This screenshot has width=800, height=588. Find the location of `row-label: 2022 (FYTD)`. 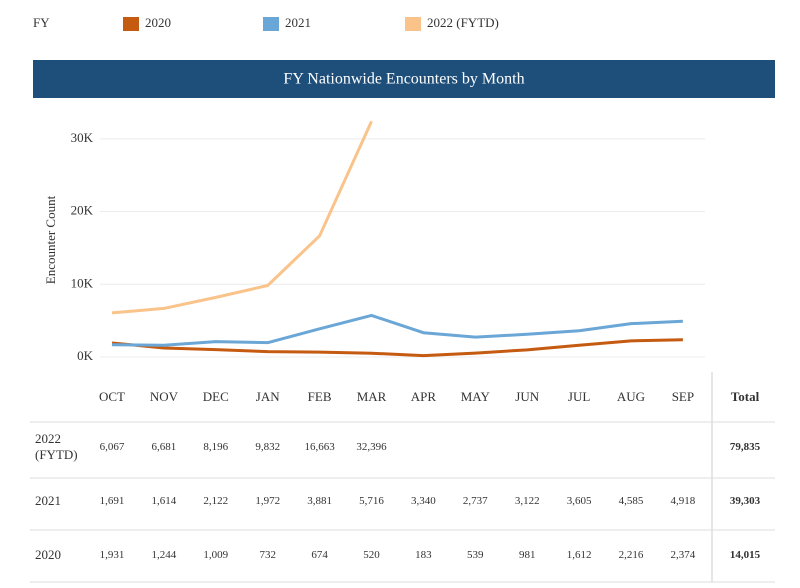

row-label: 2022 (FYTD) is located at coordinates (56, 446).